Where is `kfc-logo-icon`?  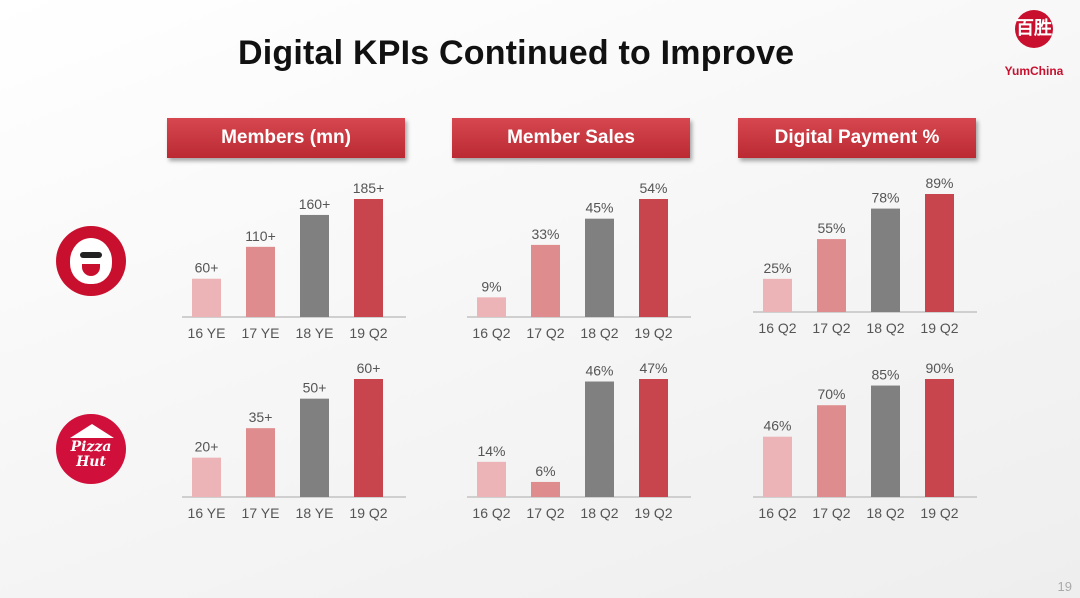
kfc-logo-icon is located at coordinates (91, 261).